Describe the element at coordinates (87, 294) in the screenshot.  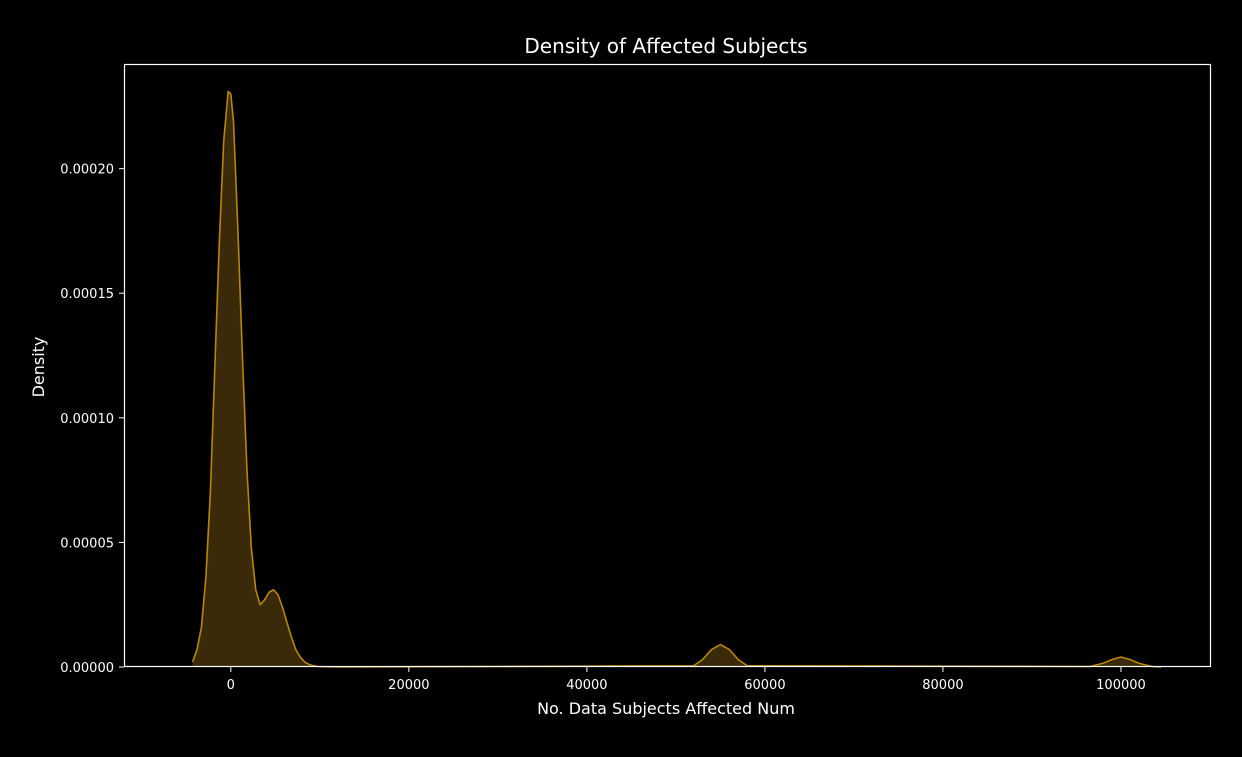
I see `y-tick-label: 0.00015` at that location.